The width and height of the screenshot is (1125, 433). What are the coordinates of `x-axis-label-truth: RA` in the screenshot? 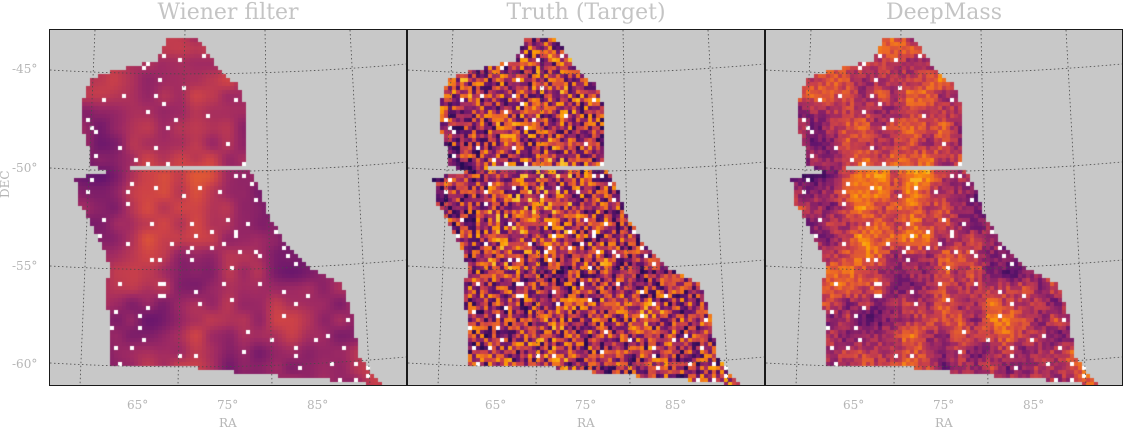 It's located at (586, 423).